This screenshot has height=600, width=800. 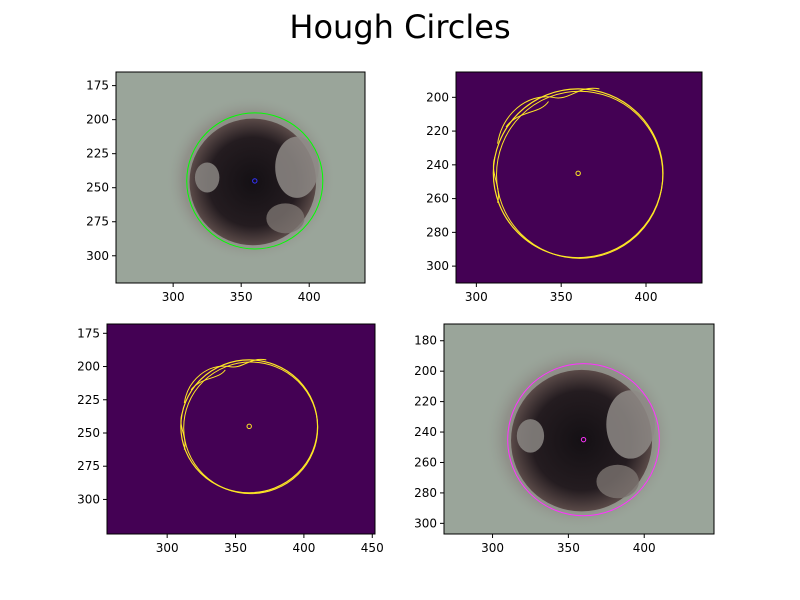 I want to click on y-tick-label: 180, so click(x=425, y=341).